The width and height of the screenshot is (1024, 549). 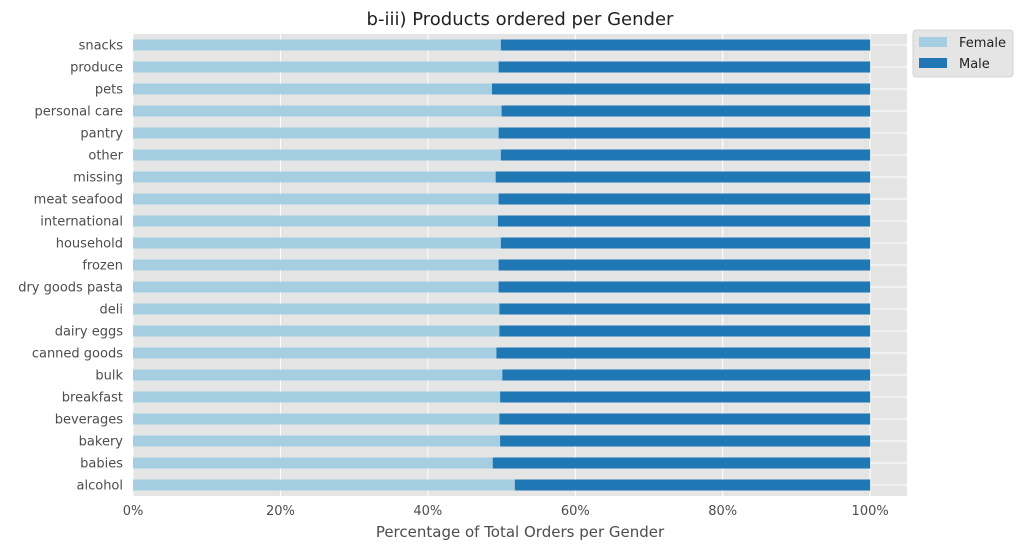 What do you see at coordinates (77, 354) in the screenshot?
I see `y-tick-label-canned-goods: canned goods` at bounding box center [77, 354].